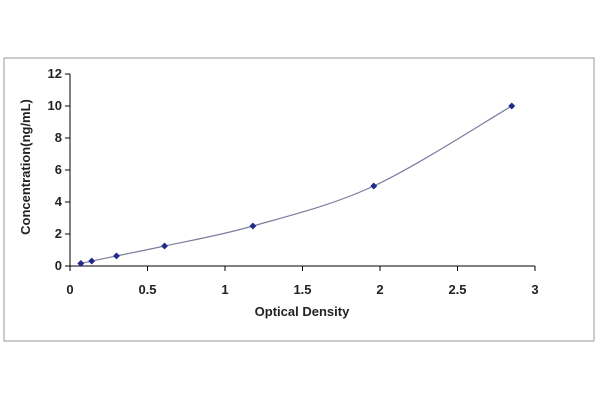 The image size is (600, 400). What do you see at coordinates (379, 289) in the screenshot?
I see `x-tick-label: 2` at bounding box center [379, 289].